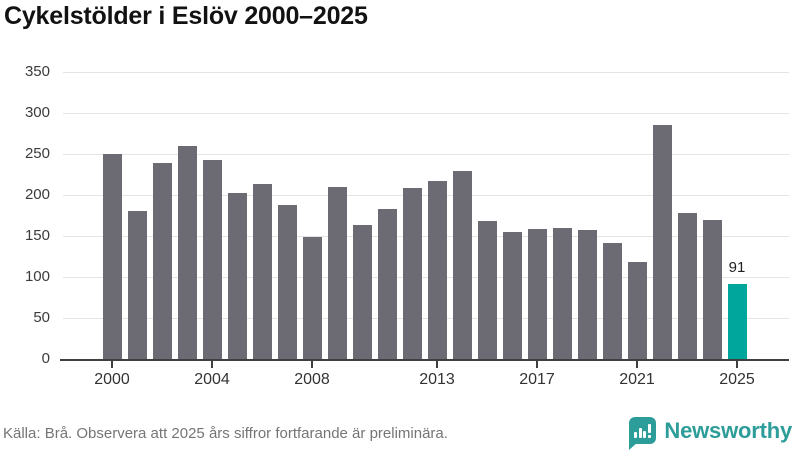 The image size is (800, 450). I want to click on x-axis-label-2021: 2021, so click(637, 379).